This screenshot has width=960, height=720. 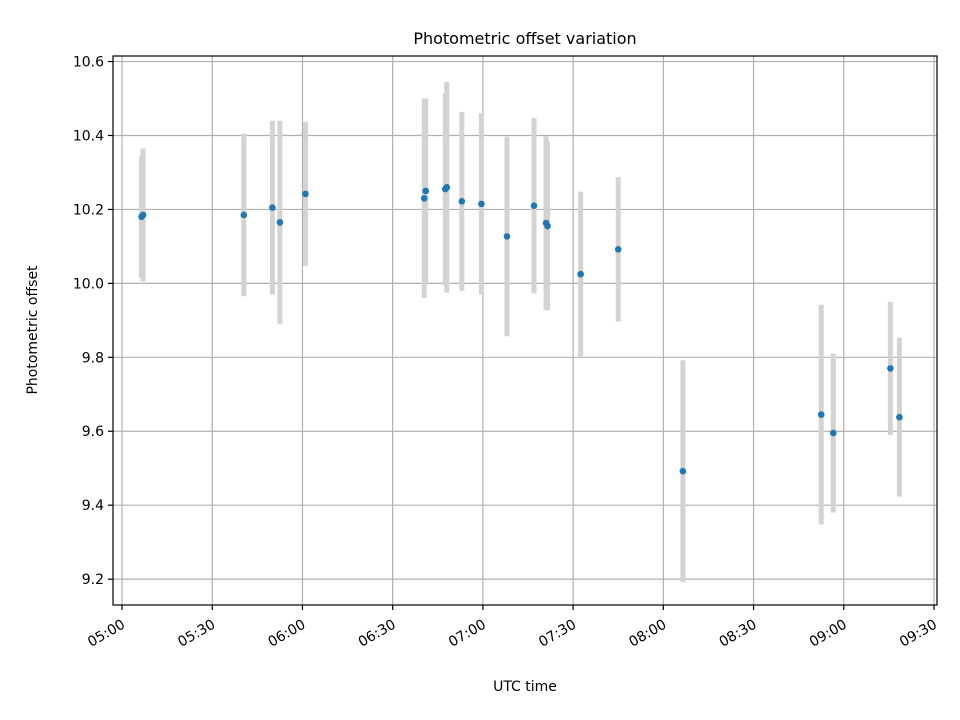 I want to click on y-tick-label: 10.0, so click(x=88, y=284).